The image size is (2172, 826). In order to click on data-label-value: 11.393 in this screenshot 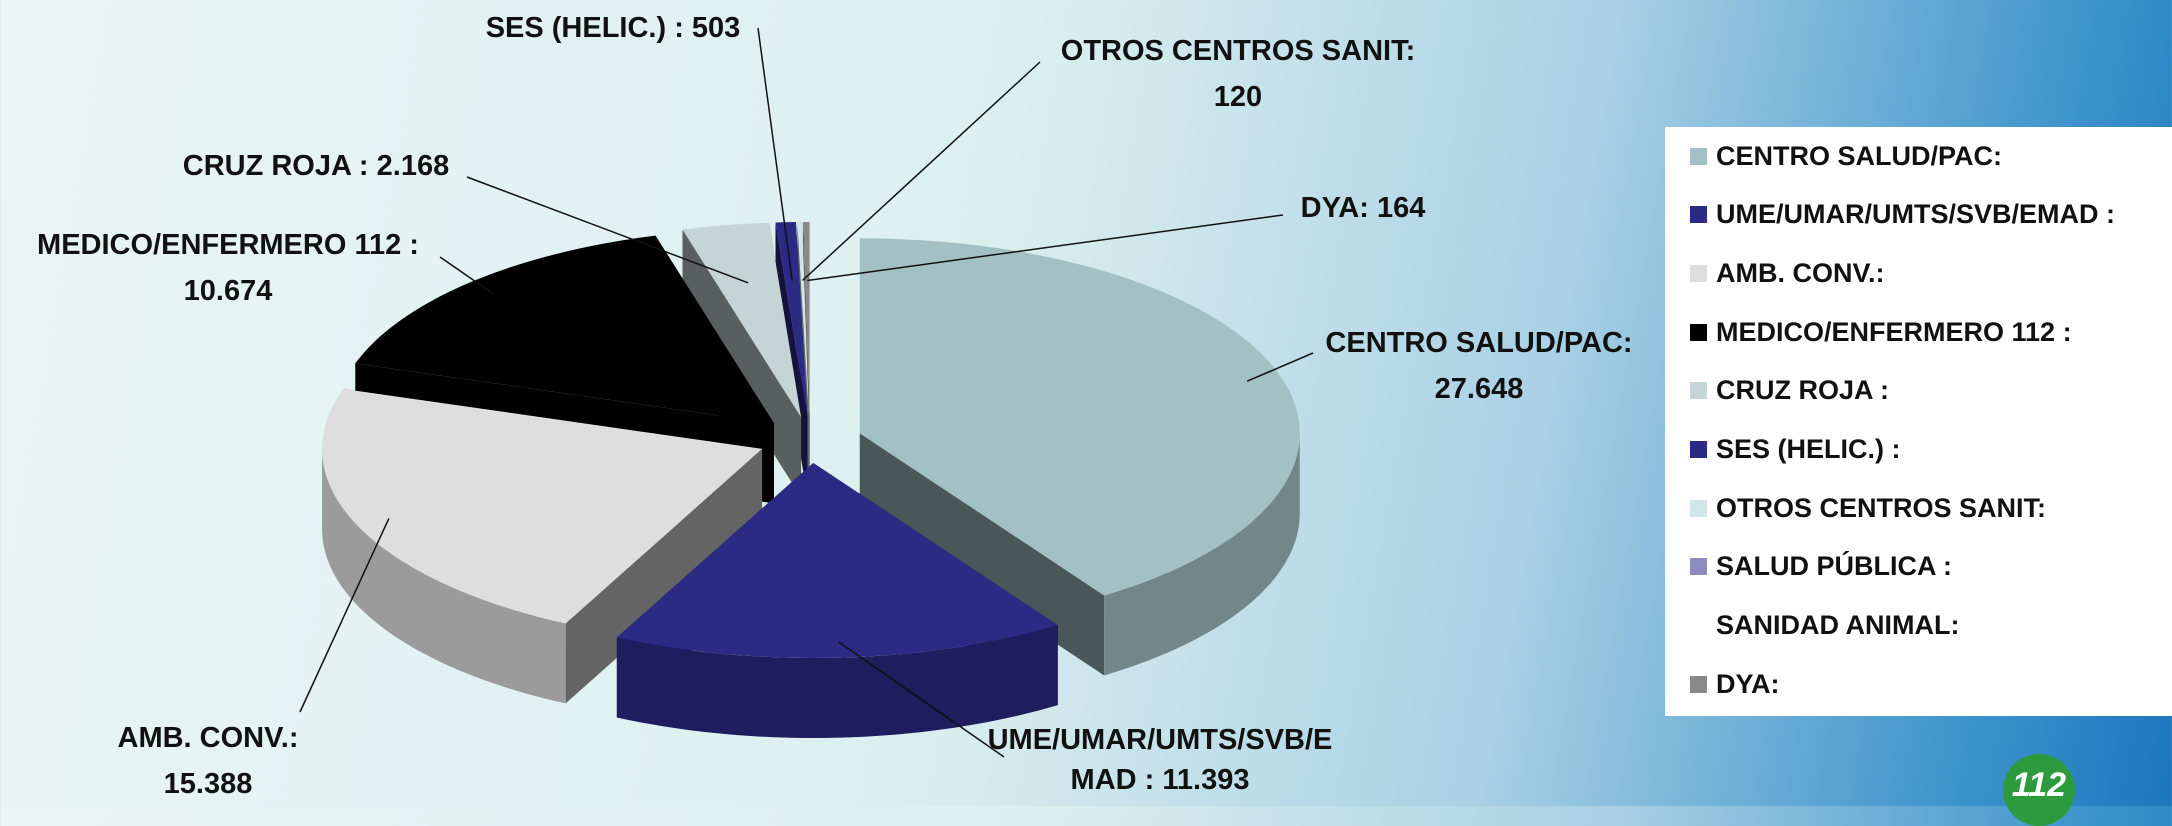, I will do `click(1206, 780)`.